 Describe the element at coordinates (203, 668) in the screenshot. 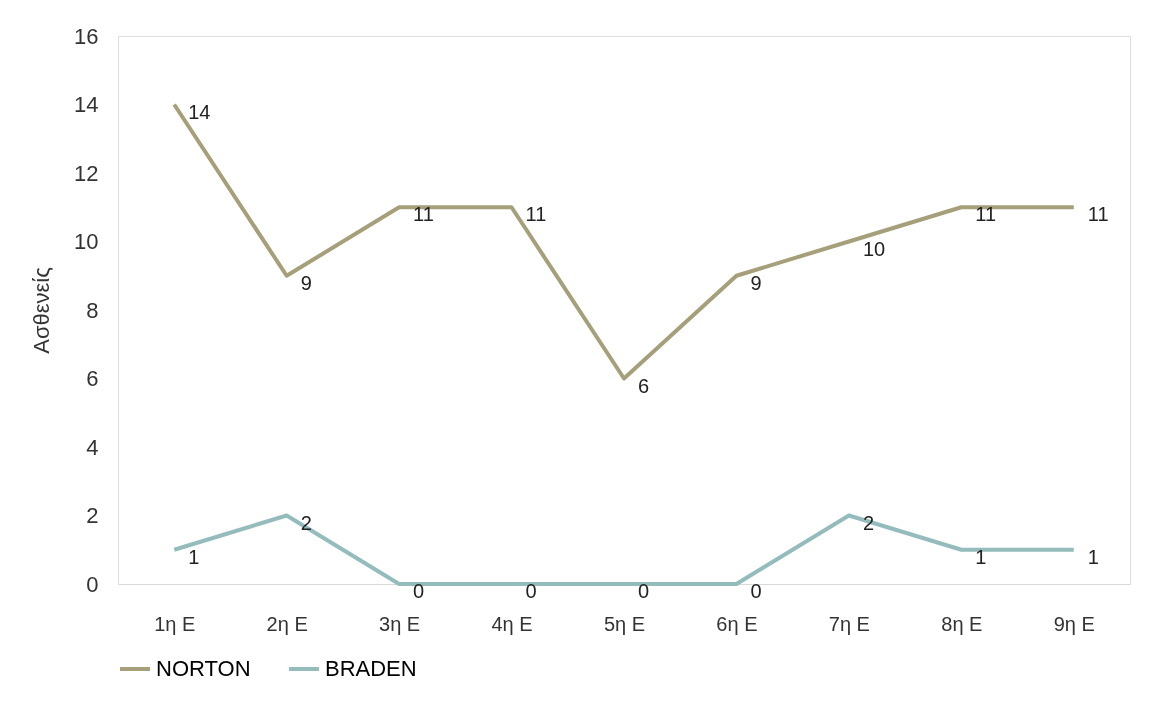

I see `legend-label: NORTON` at that location.